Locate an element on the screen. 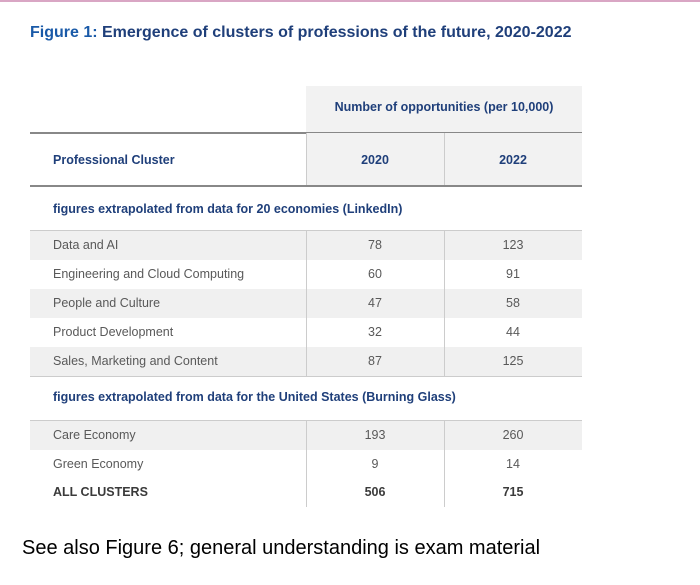 The height and width of the screenshot is (585, 700). figure-title-prefix: Figure 1: is located at coordinates (64, 32).